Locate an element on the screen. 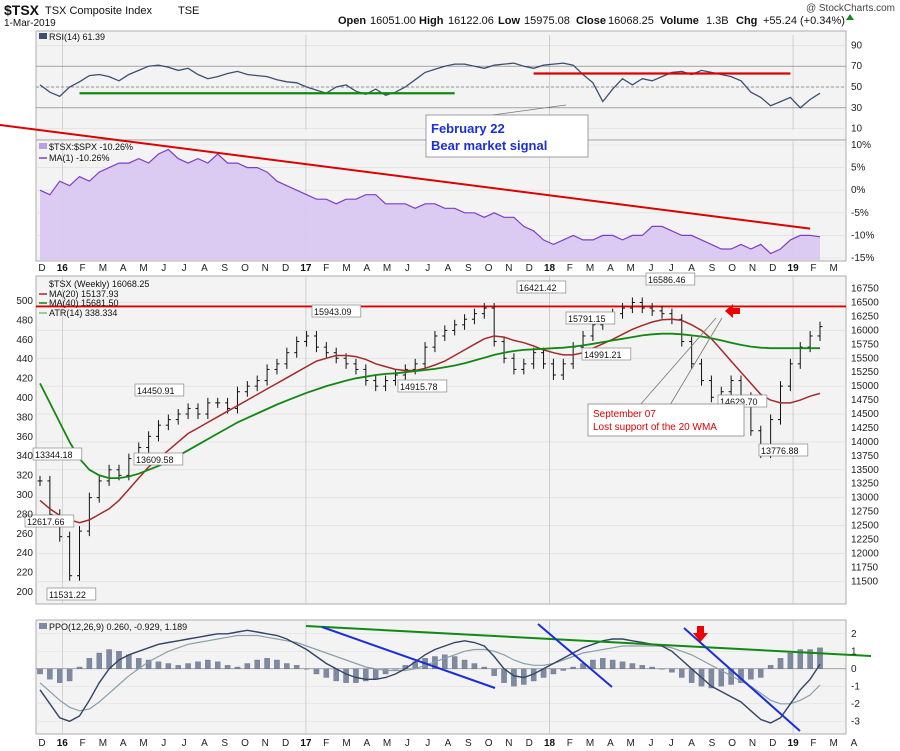  ppo-tick-label: -2 is located at coordinates (855, 704).